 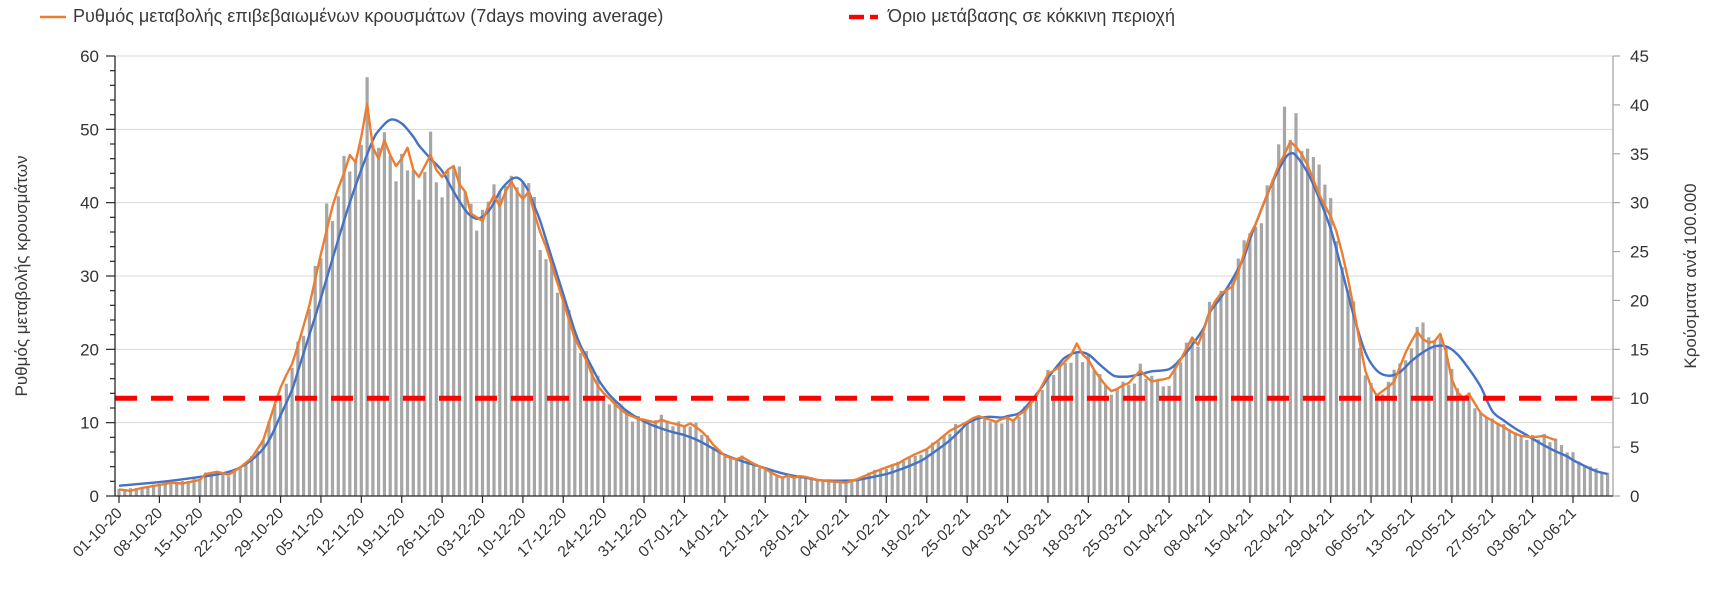 What do you see at coordinates (1639, 203) in the screenshot?
I see `right-axis-tick-label: 30` at bounding box center [1639, 203].